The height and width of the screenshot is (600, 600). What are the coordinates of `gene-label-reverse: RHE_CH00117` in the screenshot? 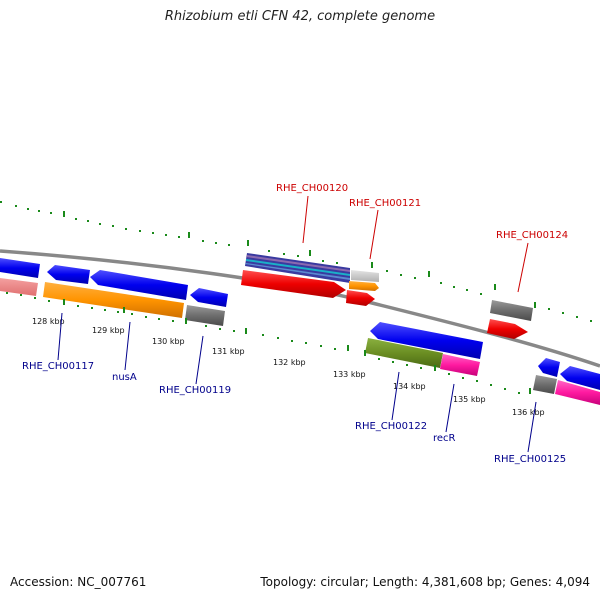 It's located at (58, 366).